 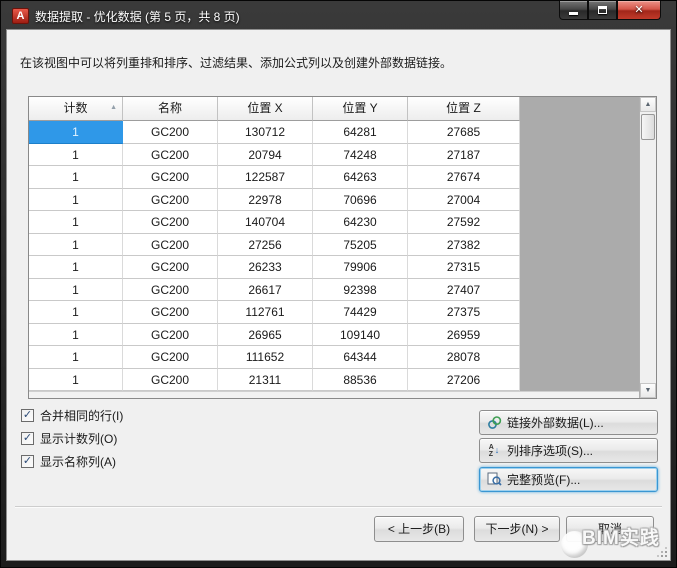 What do you see at coordinates (419, 529) in the screenshot?
I see `back-button: < 上一步(B)` at bounding box center [419, 529].